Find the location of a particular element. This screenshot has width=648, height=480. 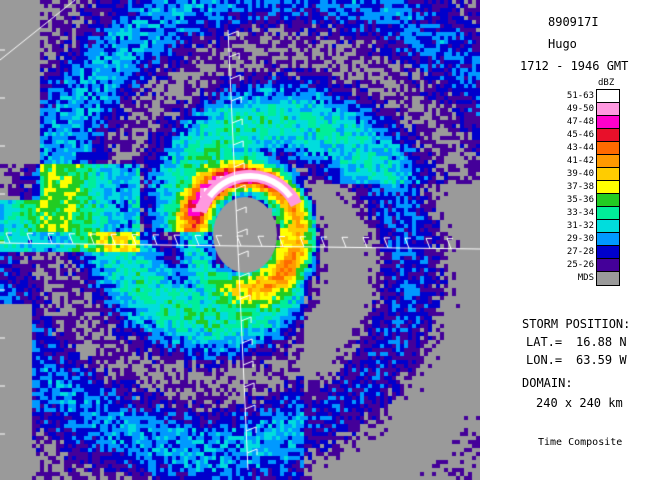

color-scale is located at coordinates (608, 187).